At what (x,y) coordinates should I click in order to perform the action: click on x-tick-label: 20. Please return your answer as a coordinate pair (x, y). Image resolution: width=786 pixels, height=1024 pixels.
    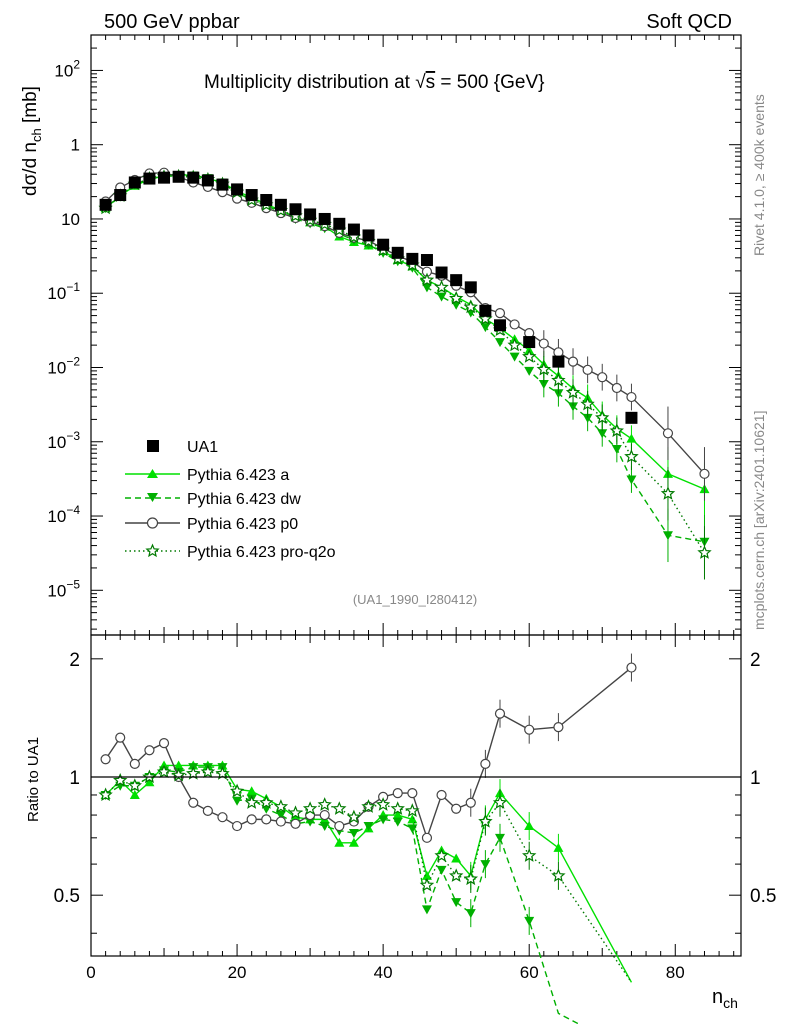
    Looking at the image, I should click on (237, 972).